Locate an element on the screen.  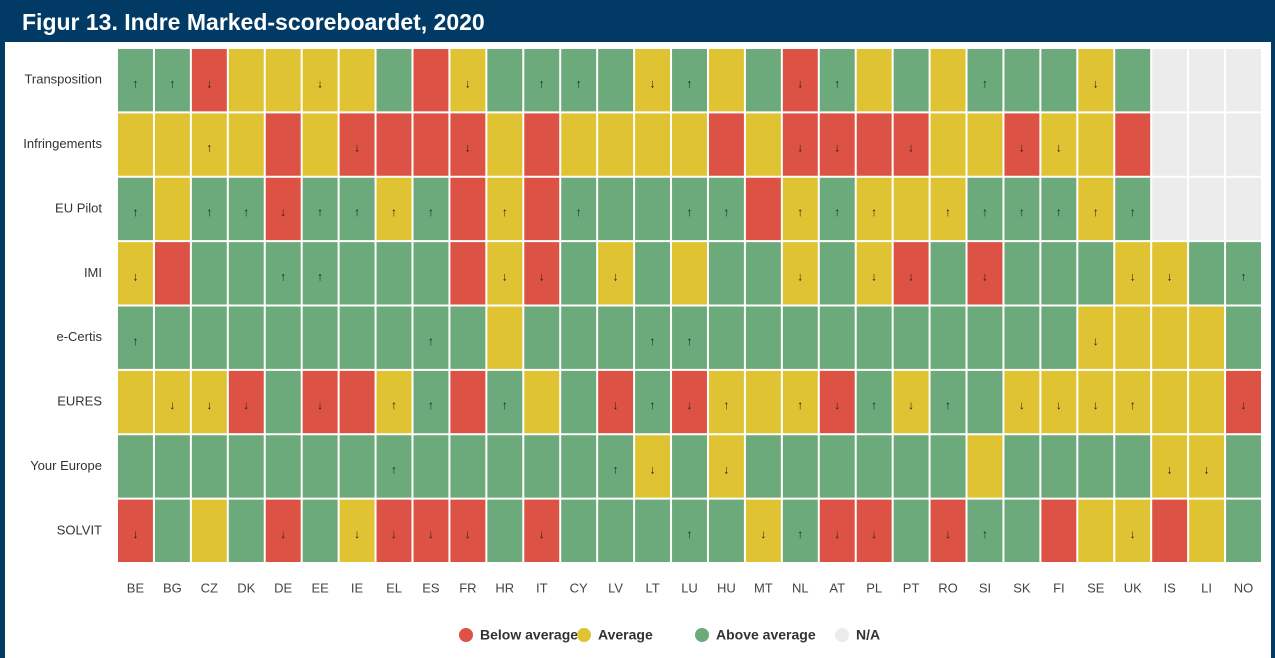
x-tick-label: EE is located at coordinates (320, 587).